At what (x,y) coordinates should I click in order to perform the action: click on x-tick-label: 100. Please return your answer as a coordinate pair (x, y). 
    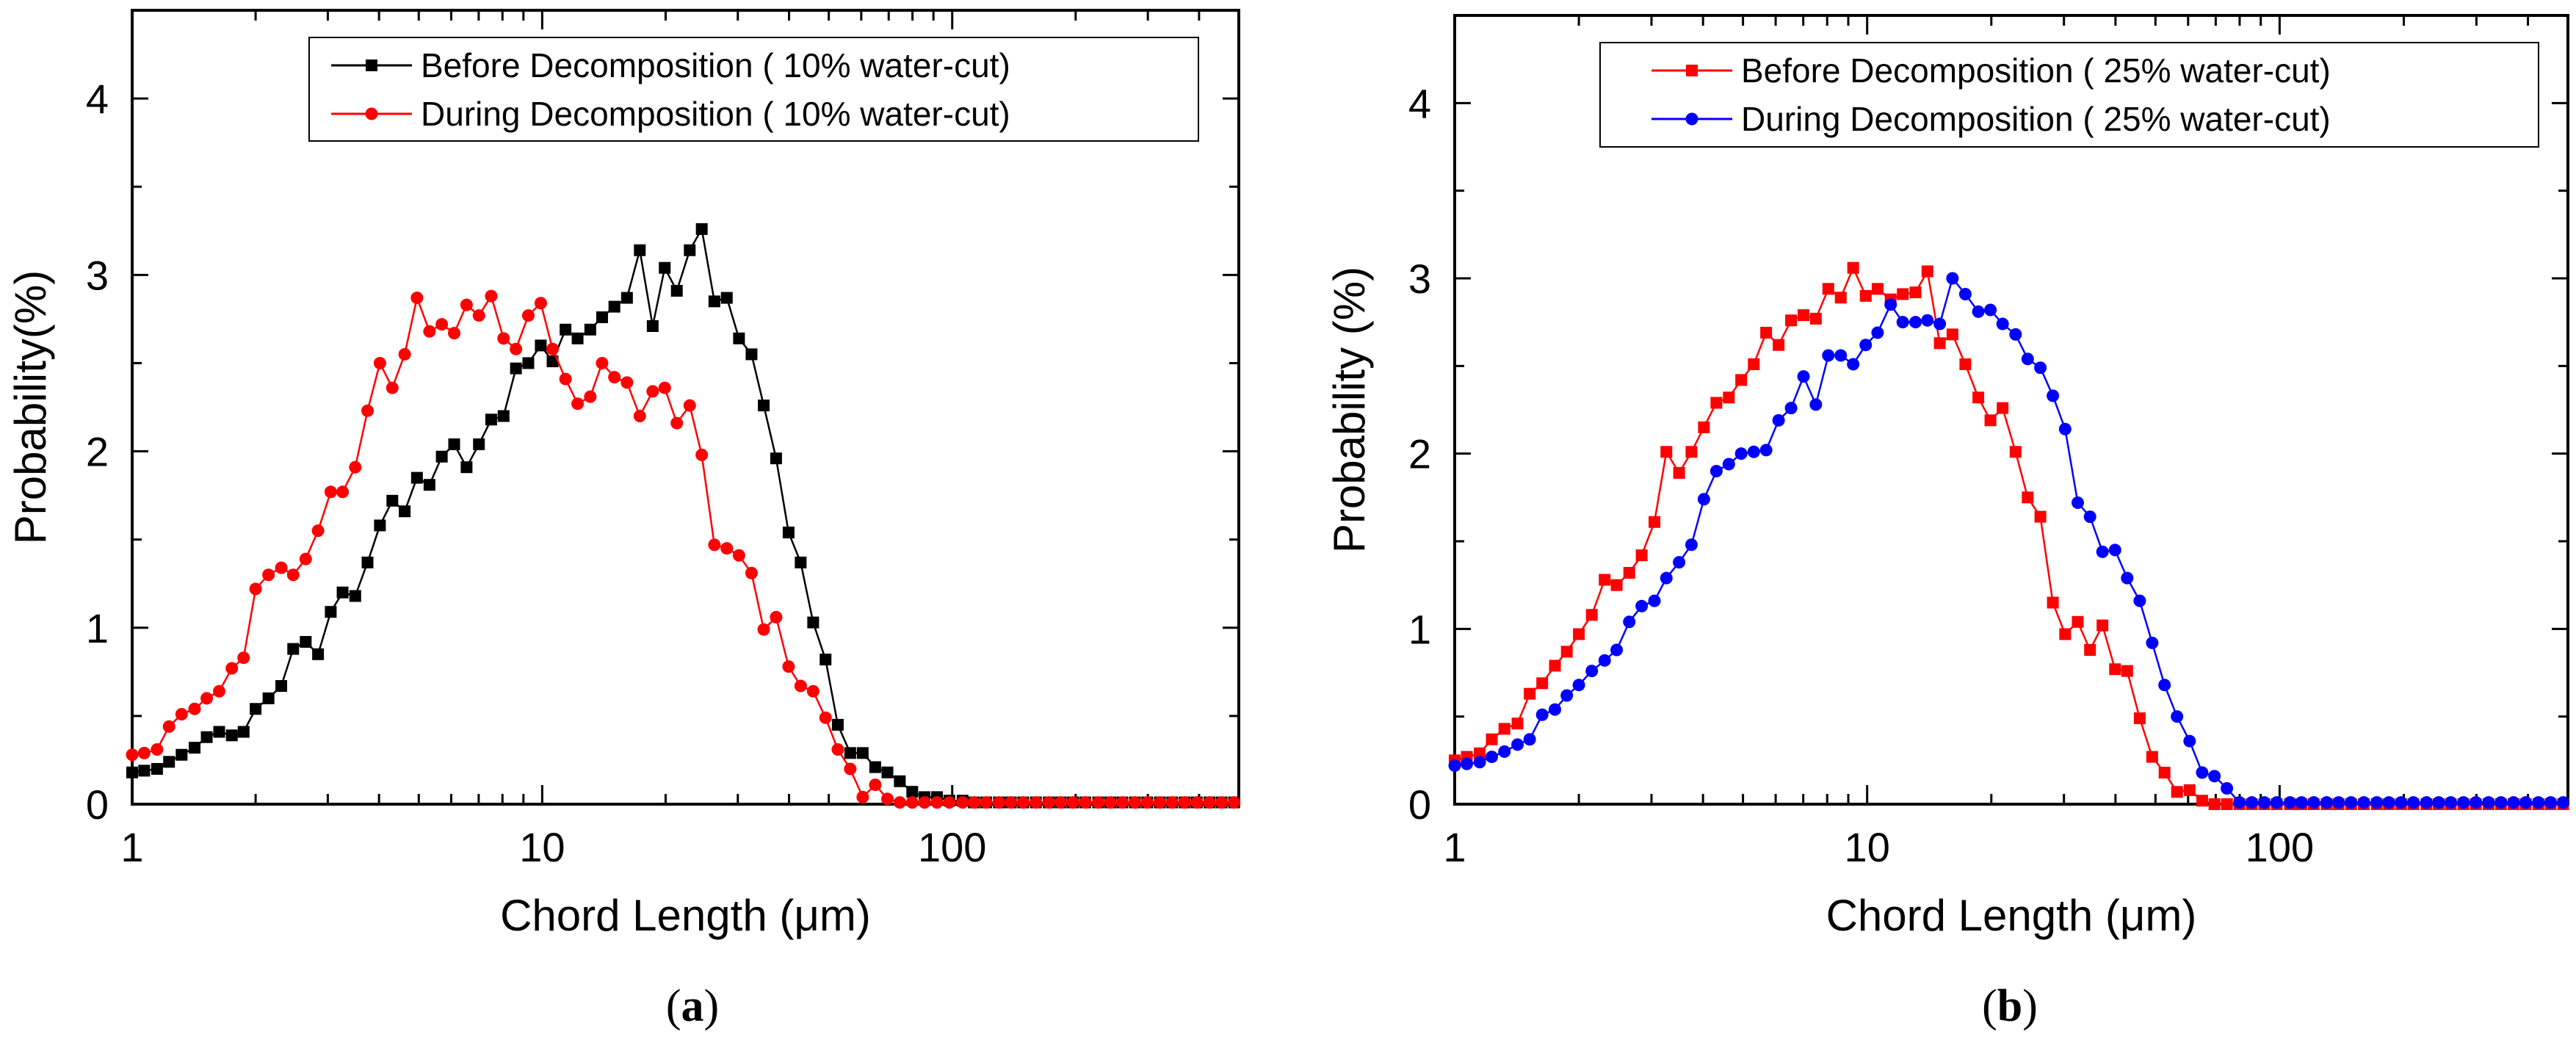
    Looking at the image, I should click on (952, 847).